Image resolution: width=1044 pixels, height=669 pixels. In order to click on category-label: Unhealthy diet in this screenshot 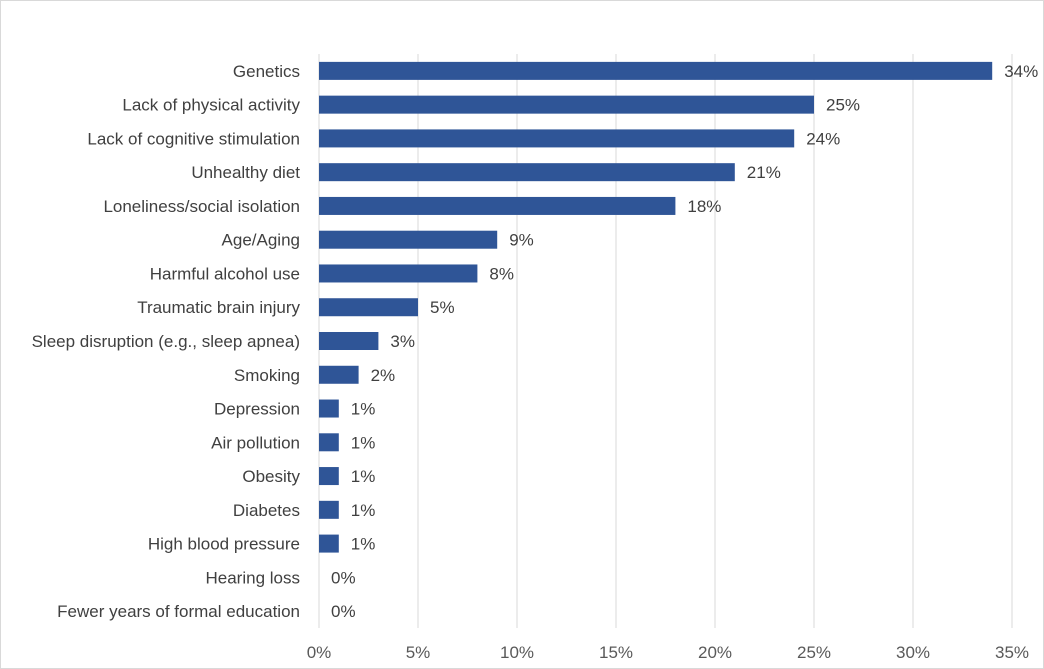, I will do `click(245, 172)`.